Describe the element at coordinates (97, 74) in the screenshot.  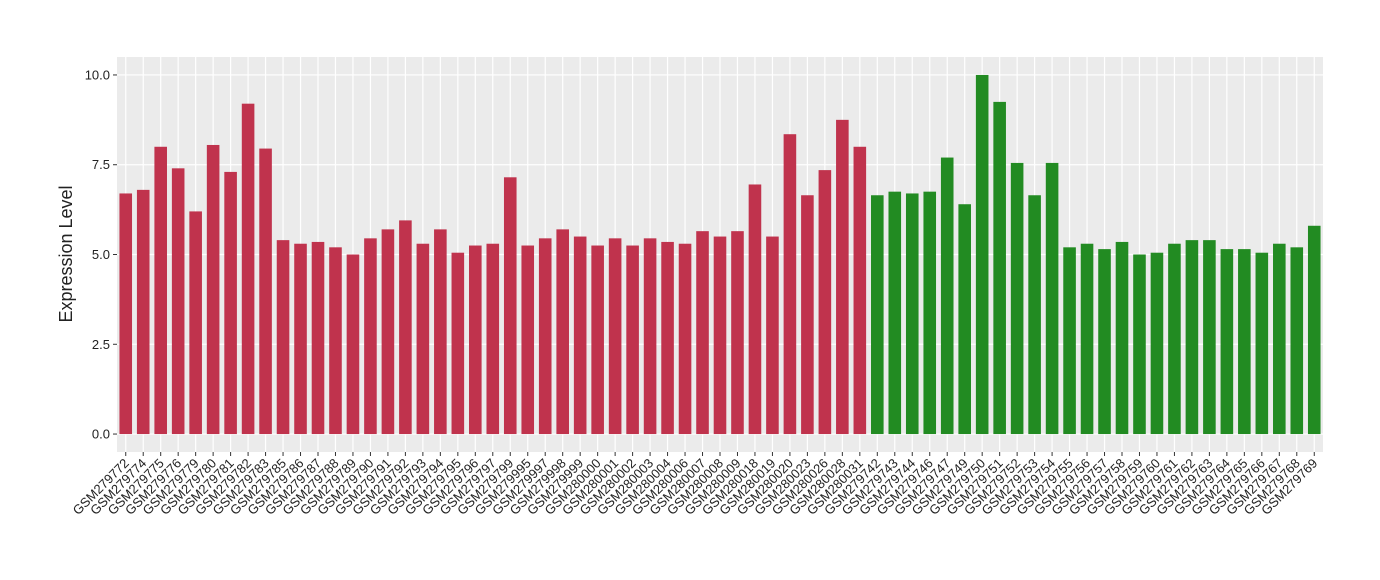
I see `y-tick-label: 10.0` at that location.